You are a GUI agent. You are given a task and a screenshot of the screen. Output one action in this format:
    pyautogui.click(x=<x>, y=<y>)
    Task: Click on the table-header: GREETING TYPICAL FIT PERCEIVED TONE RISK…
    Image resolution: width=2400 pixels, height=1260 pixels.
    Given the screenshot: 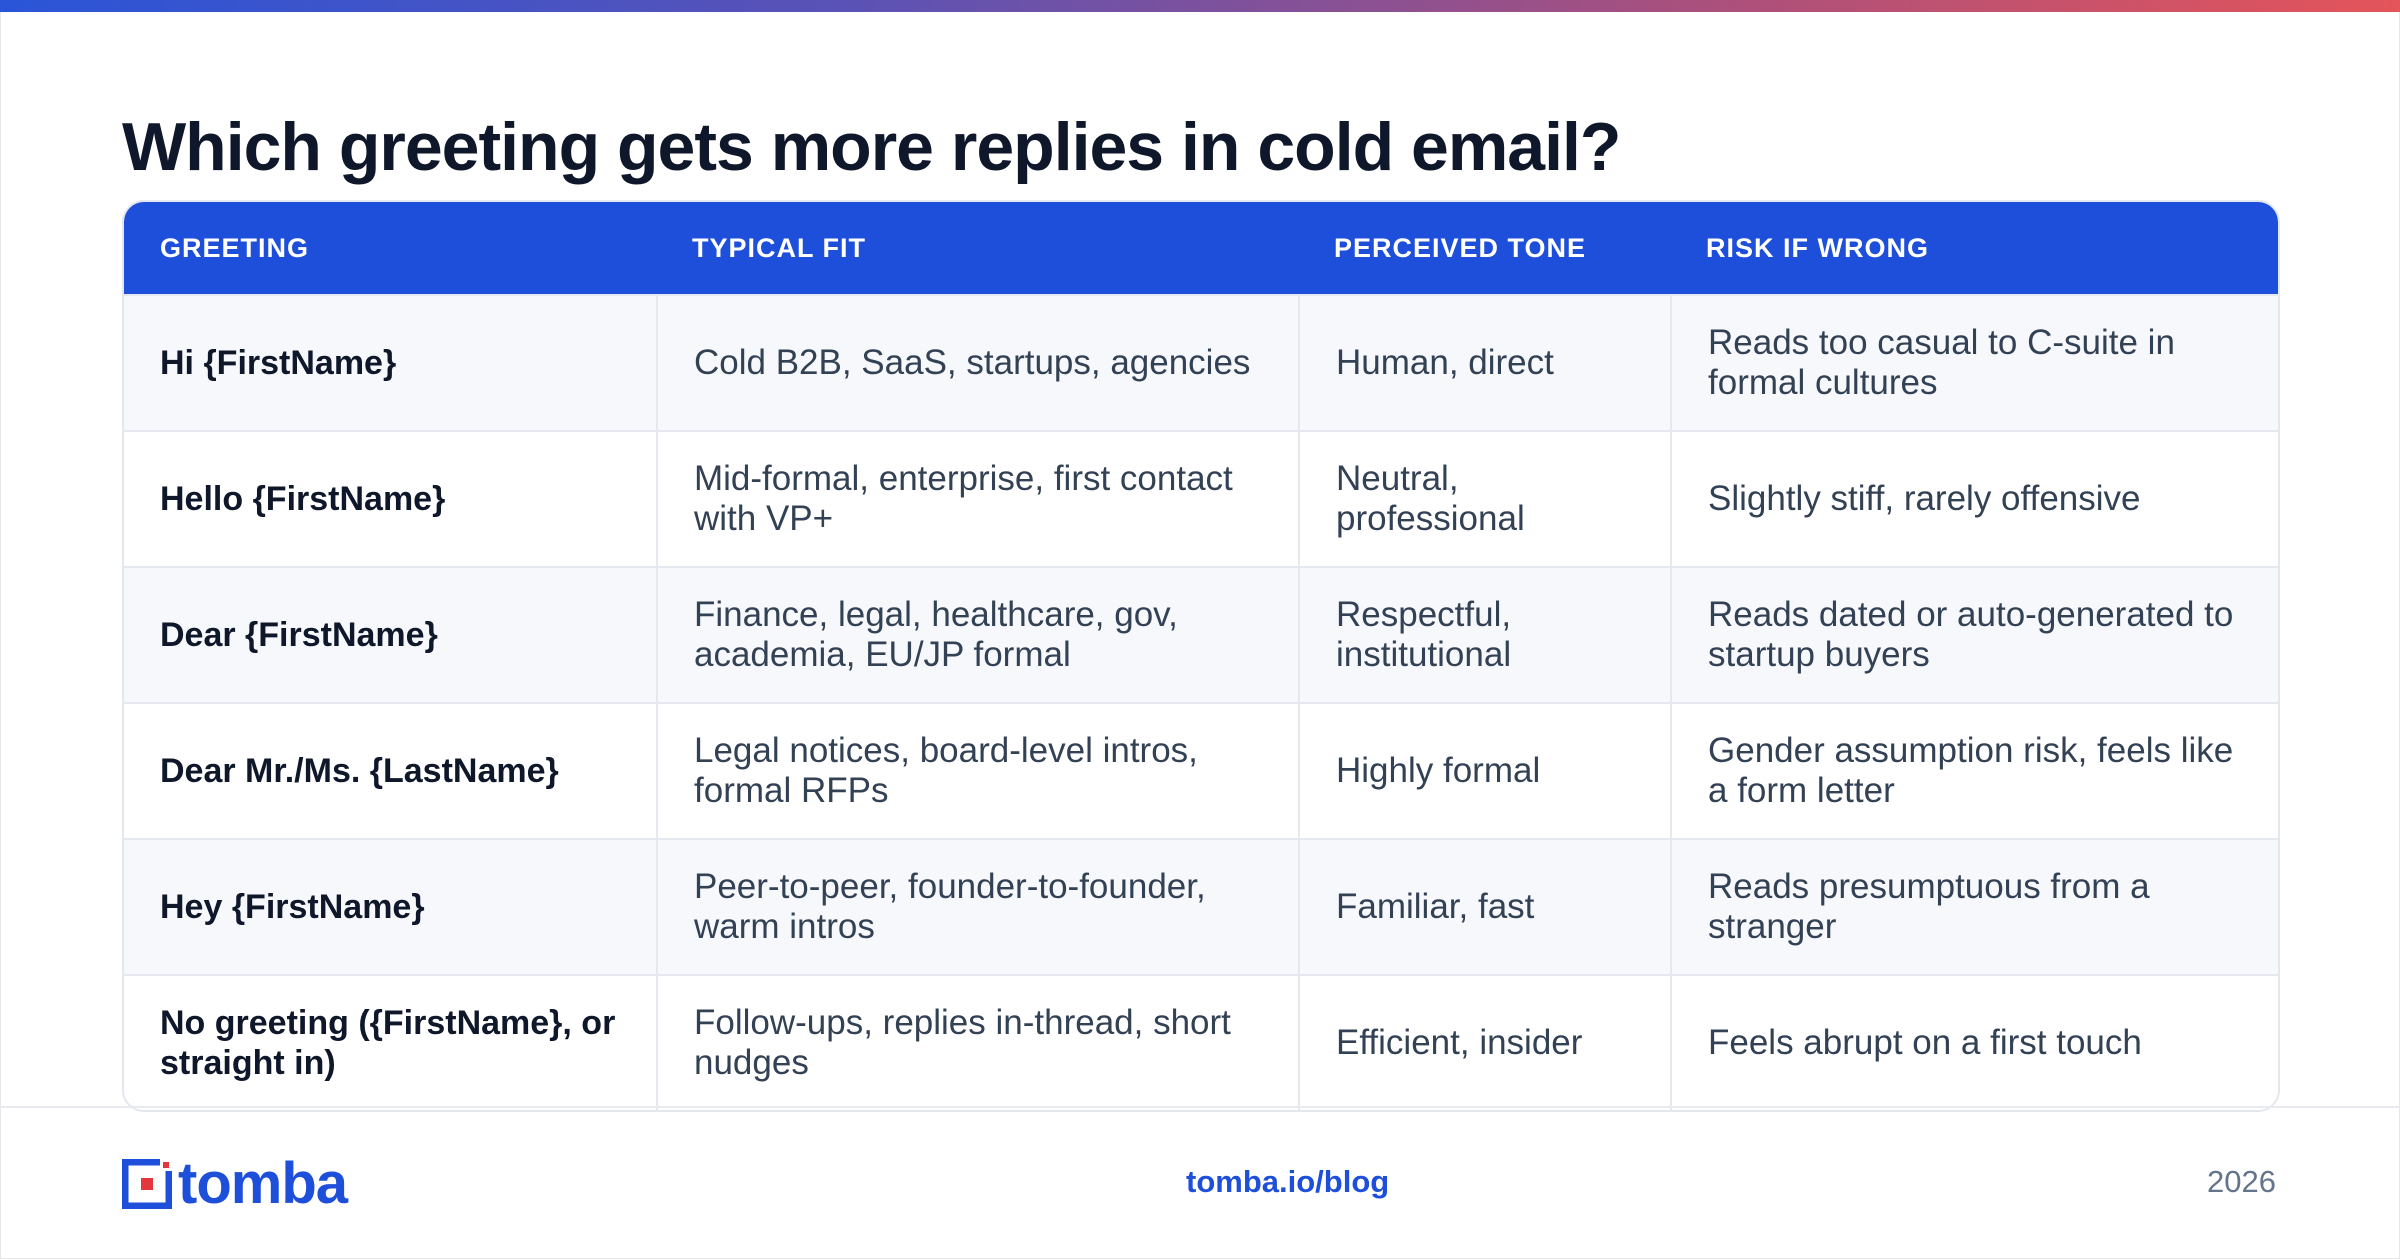 What is the action you would take?
    pyautogui.click(x=1201, y=248)
    